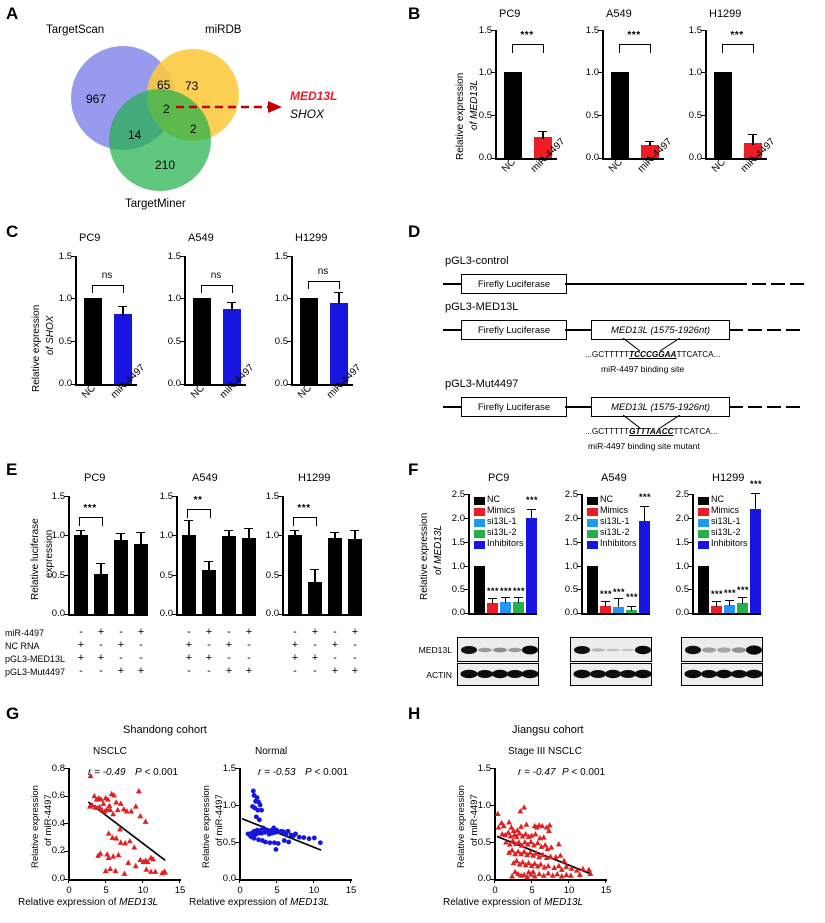 Image resolution: width=825 pixels, height=923 pixels. What do you see at coordinates (414, 13) in the screenshot?
I see `panel-letter-b: B` at bounding box center [414, 13].